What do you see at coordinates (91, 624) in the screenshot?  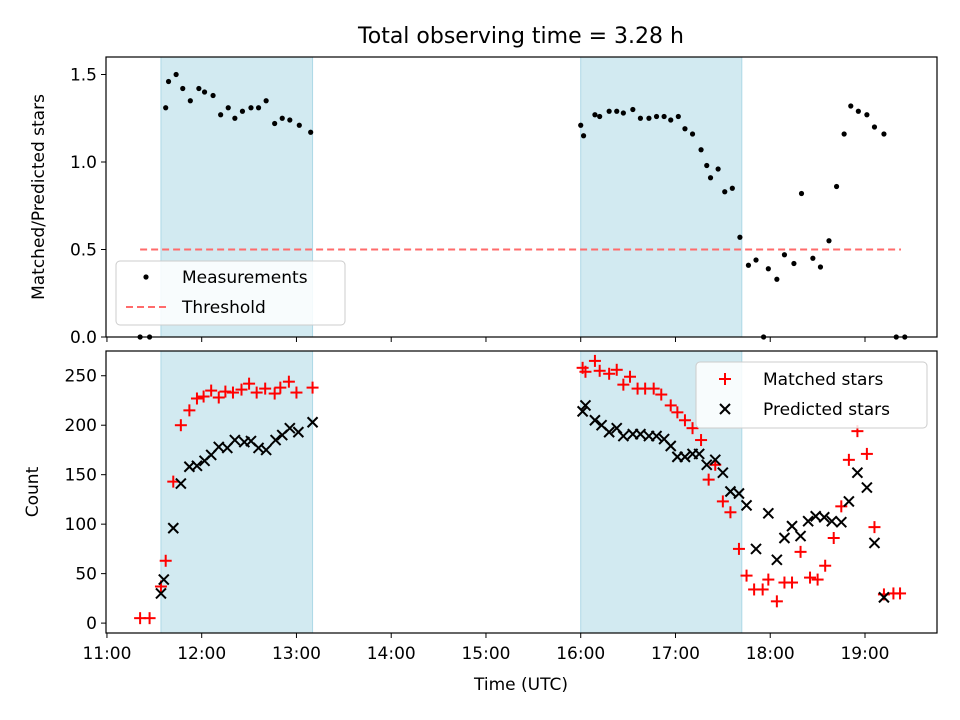 I see `y-tick-label: 0` at bounding box center [91, 624].